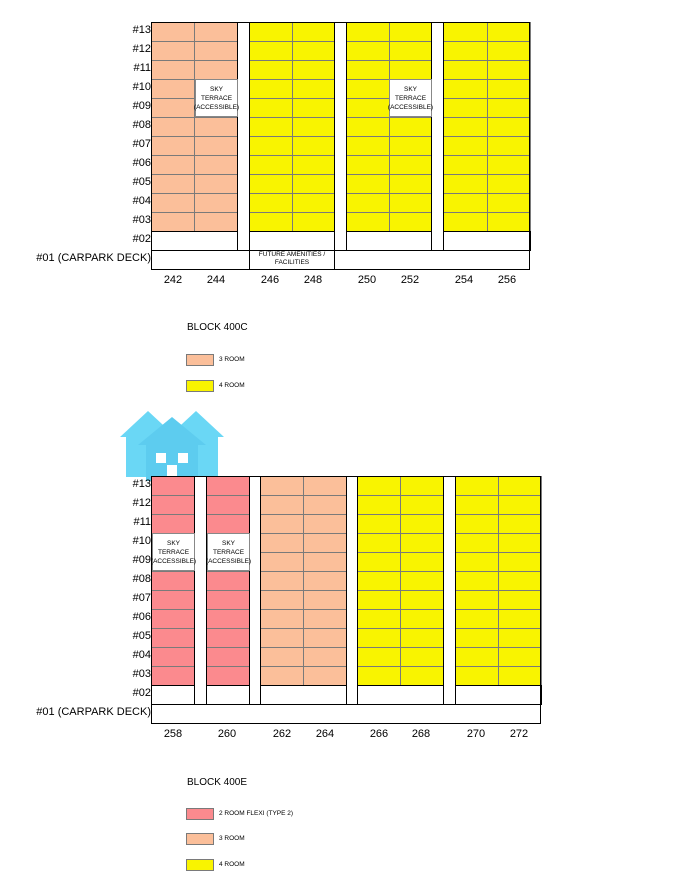 This screenshot has height=893, width=689. What do you see at coordinates (141, 655) in the screenshot?
I see `floor-label: #04` at bounding box center [141, 655].